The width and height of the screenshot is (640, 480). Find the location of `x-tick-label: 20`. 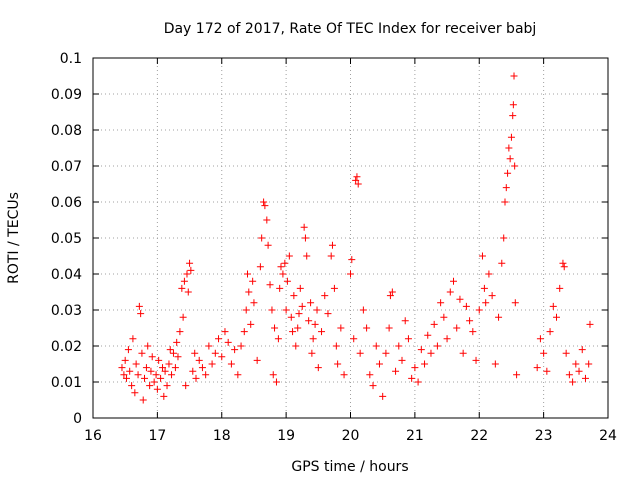

x-tick-label: 20 is located at coordinates (351, 436).